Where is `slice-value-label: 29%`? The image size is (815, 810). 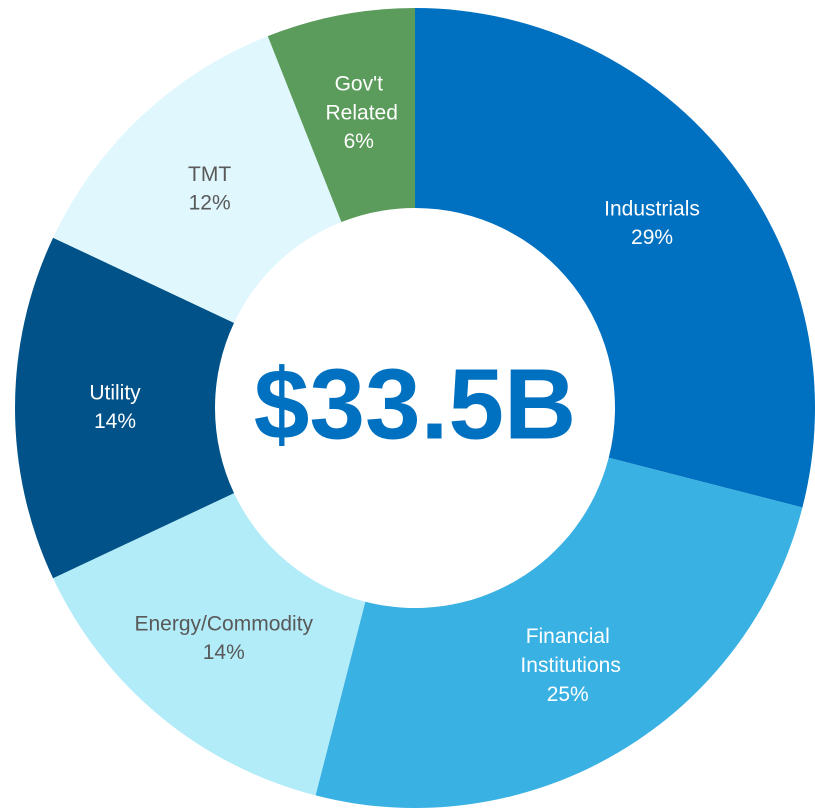 slice-value-label: 29% is located at coordinates (652, 237).